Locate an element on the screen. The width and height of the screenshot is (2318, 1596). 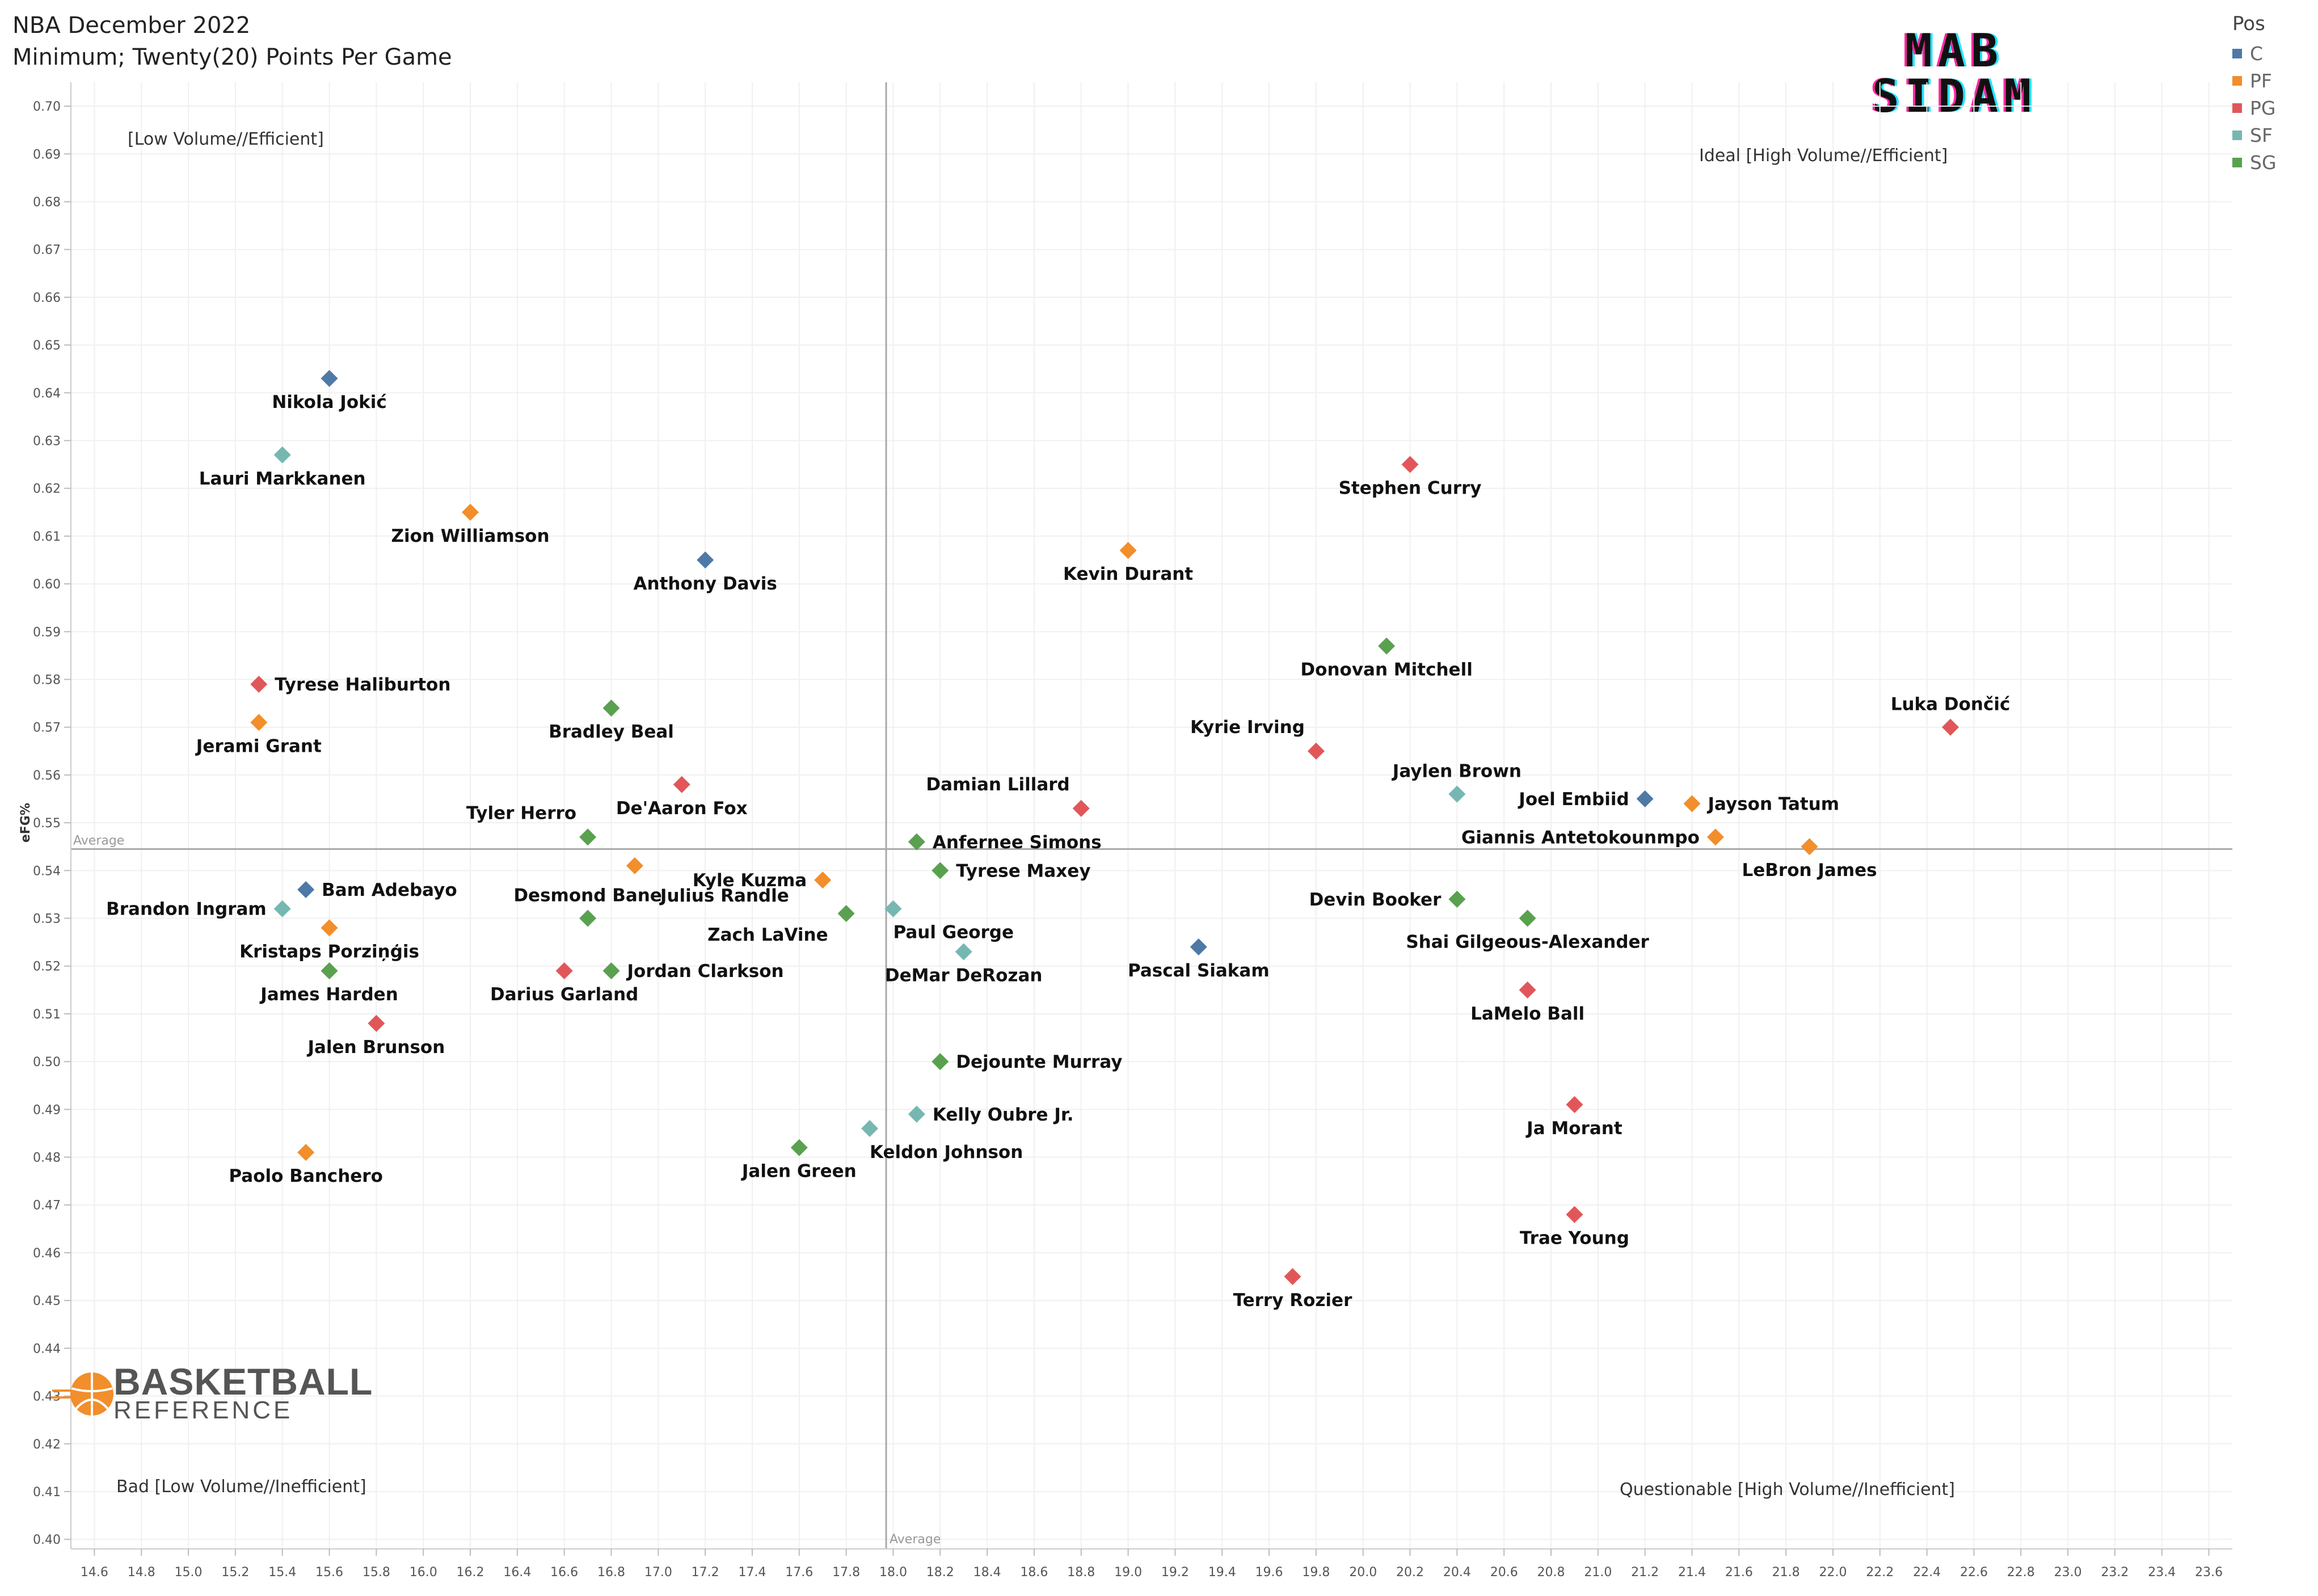
y-tick-label: 0.64 is located at coordinates (47, 393).